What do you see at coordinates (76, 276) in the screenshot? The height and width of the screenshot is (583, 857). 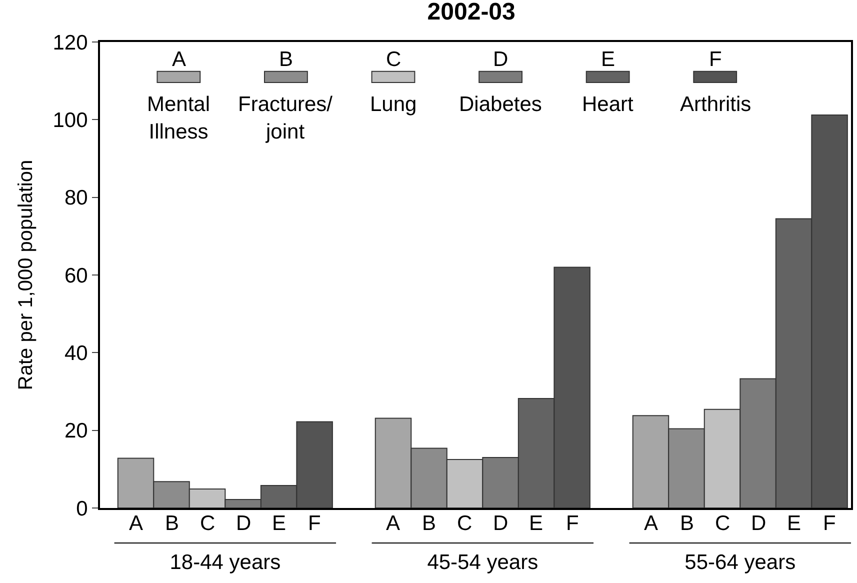 I see `y-tick-label: 60` at bounding box center [76, 276].